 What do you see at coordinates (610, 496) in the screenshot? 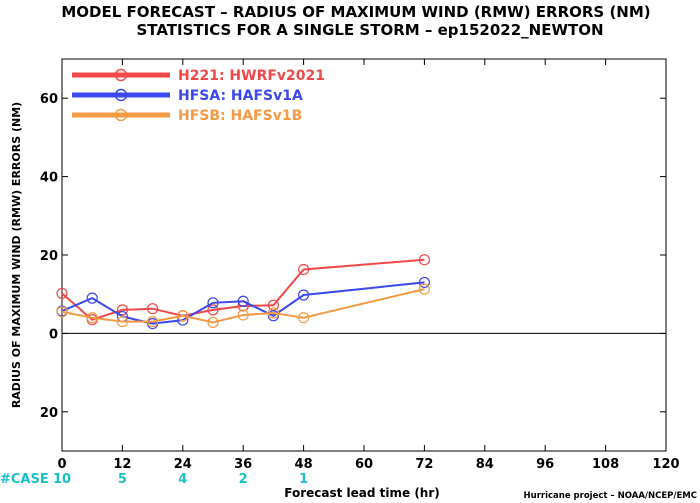
I see `footer-credit: Hurricane project – NOAA/NCEP/EMC` at bounding box center [610, 496].